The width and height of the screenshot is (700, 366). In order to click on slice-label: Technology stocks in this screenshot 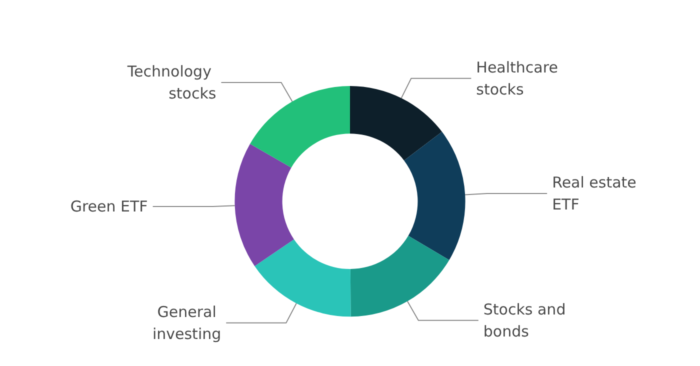, I will do `click(171, 82)`.